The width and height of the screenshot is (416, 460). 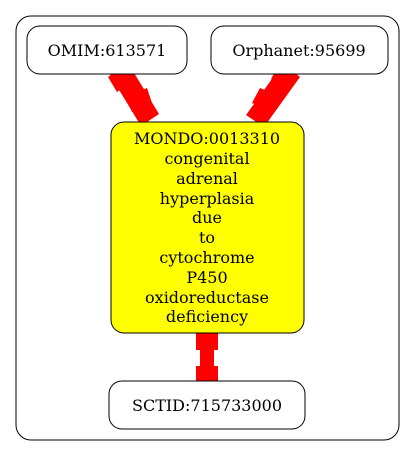 What do you see at coordinates (207, 138) in the screenshot?
I see `node-mondo-line-0: MONDO:0013310` at bounding box center [207, 138].